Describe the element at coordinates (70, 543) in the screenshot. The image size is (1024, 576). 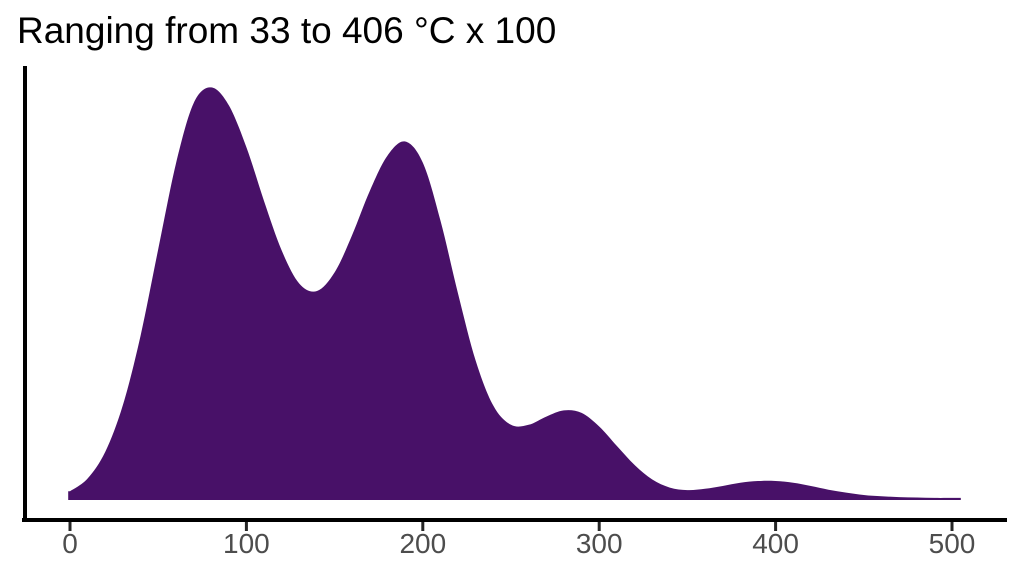
I see `x-axis-tick-label: 0` at that location.